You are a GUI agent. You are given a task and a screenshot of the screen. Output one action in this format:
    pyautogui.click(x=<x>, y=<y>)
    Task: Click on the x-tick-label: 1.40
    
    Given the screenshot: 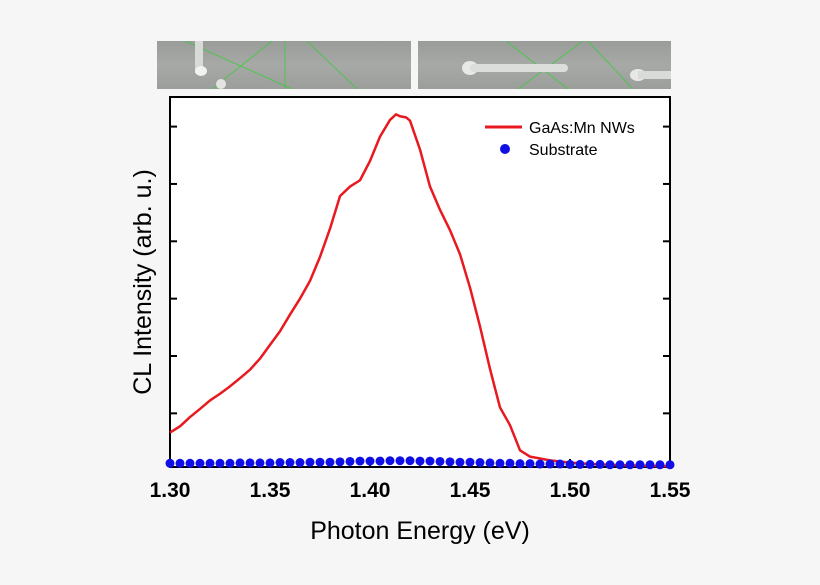 What is the action you would take?
    pyautogui.click(x=370, y=490)
    